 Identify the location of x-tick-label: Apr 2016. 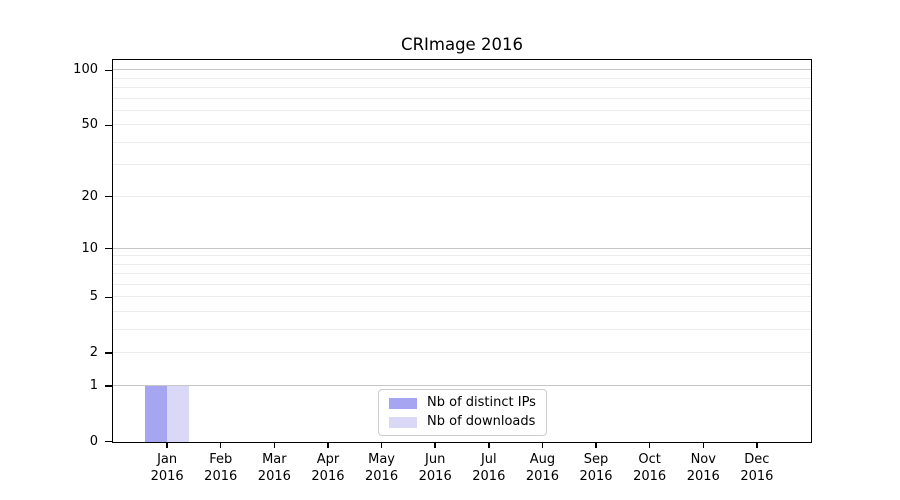
(328, 468).